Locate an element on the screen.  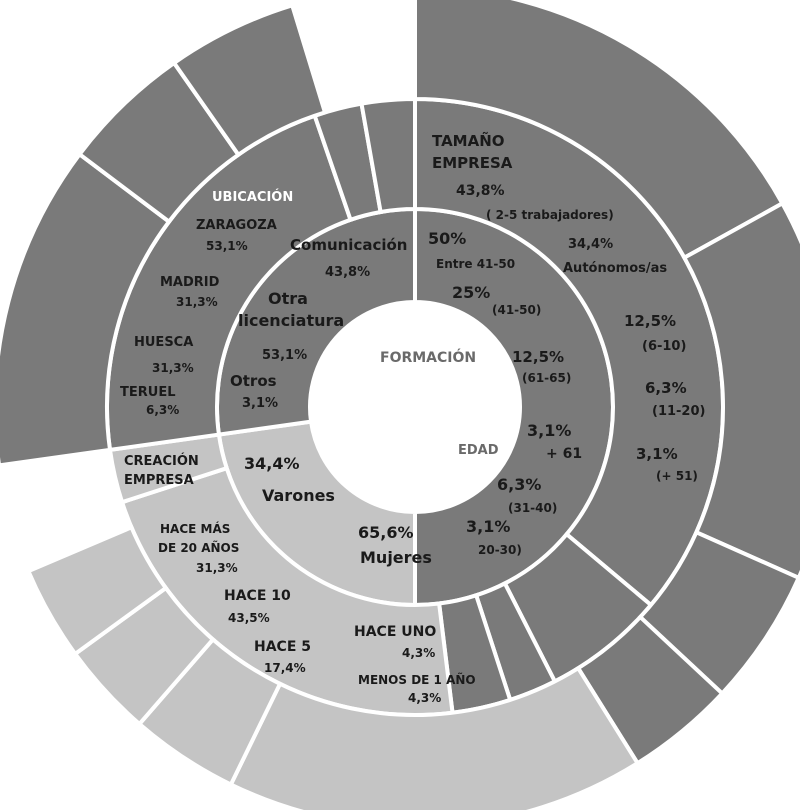
tamano-label-3: (6-10) is located at coordinates (664, 346).